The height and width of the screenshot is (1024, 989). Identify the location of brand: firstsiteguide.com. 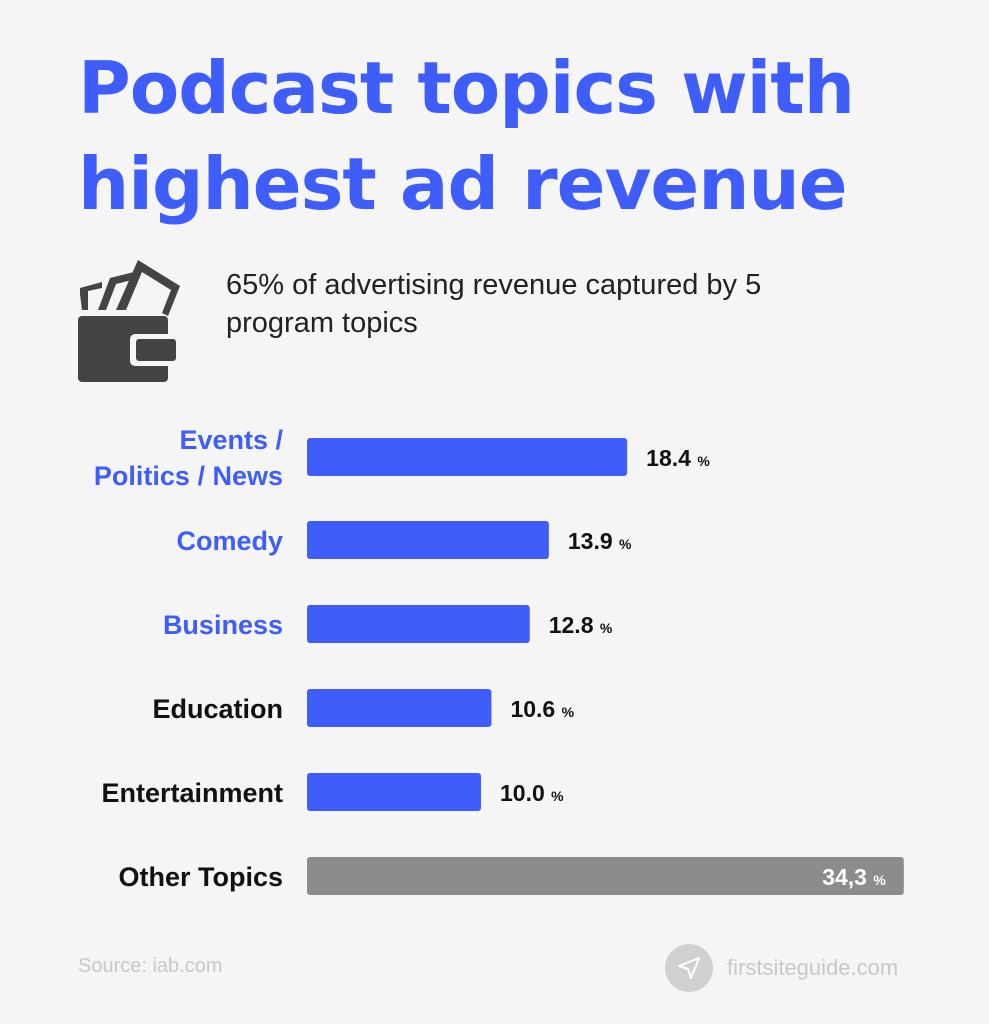
(781, 968).